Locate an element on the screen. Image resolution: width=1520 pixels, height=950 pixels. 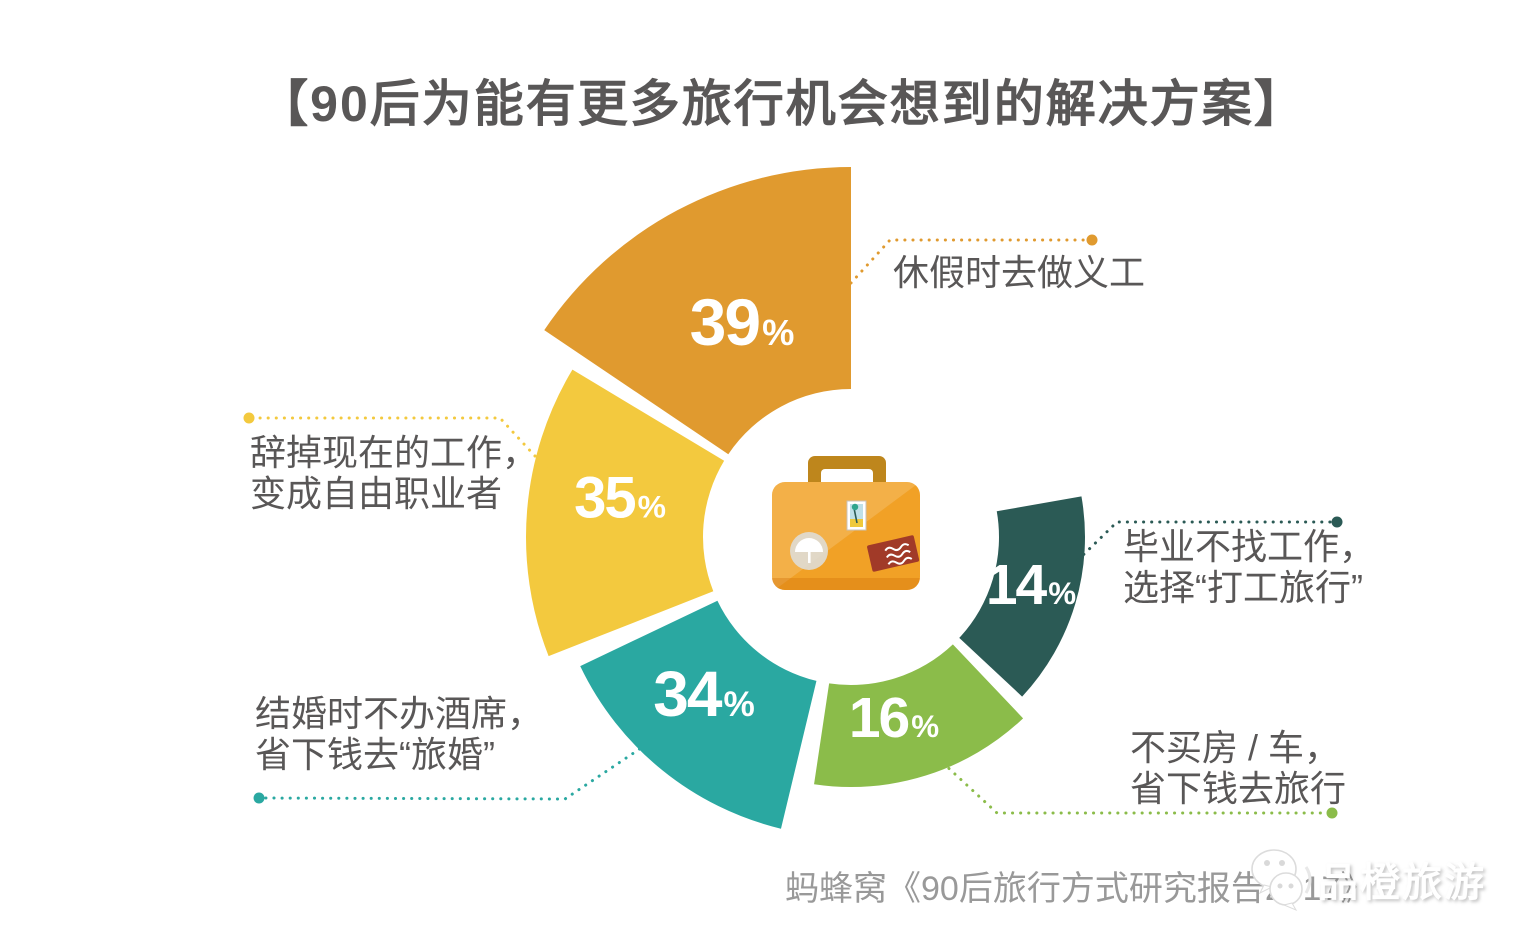
leader-dot-volunteer is located at coordinates (1092, 240).